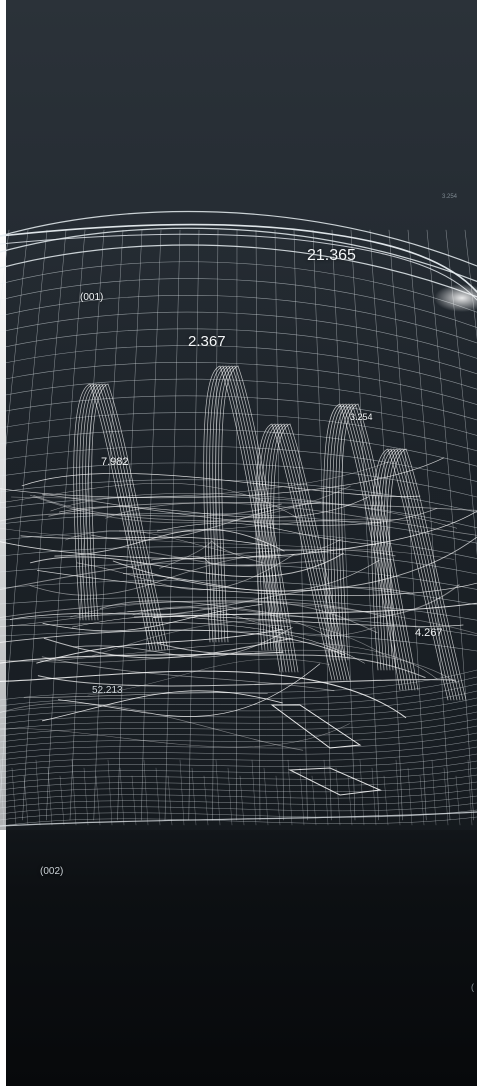 This screenshot has height=1086, width=477. Describe the element at coordinates (115, 462) in the screenshot. I see `measure-label-7982: 7.982` at that location.